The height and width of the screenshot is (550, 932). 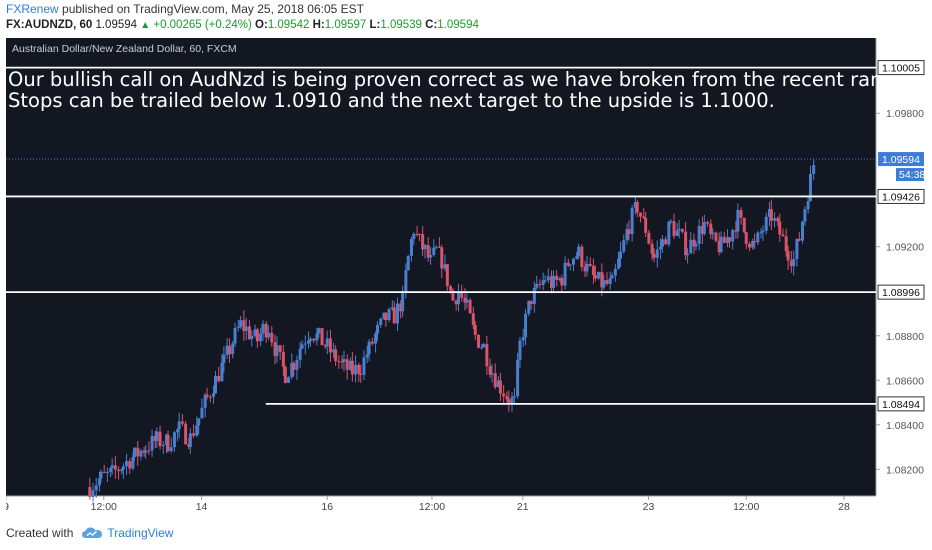 I want to click on level-label-box, so click(x=901, y=404).